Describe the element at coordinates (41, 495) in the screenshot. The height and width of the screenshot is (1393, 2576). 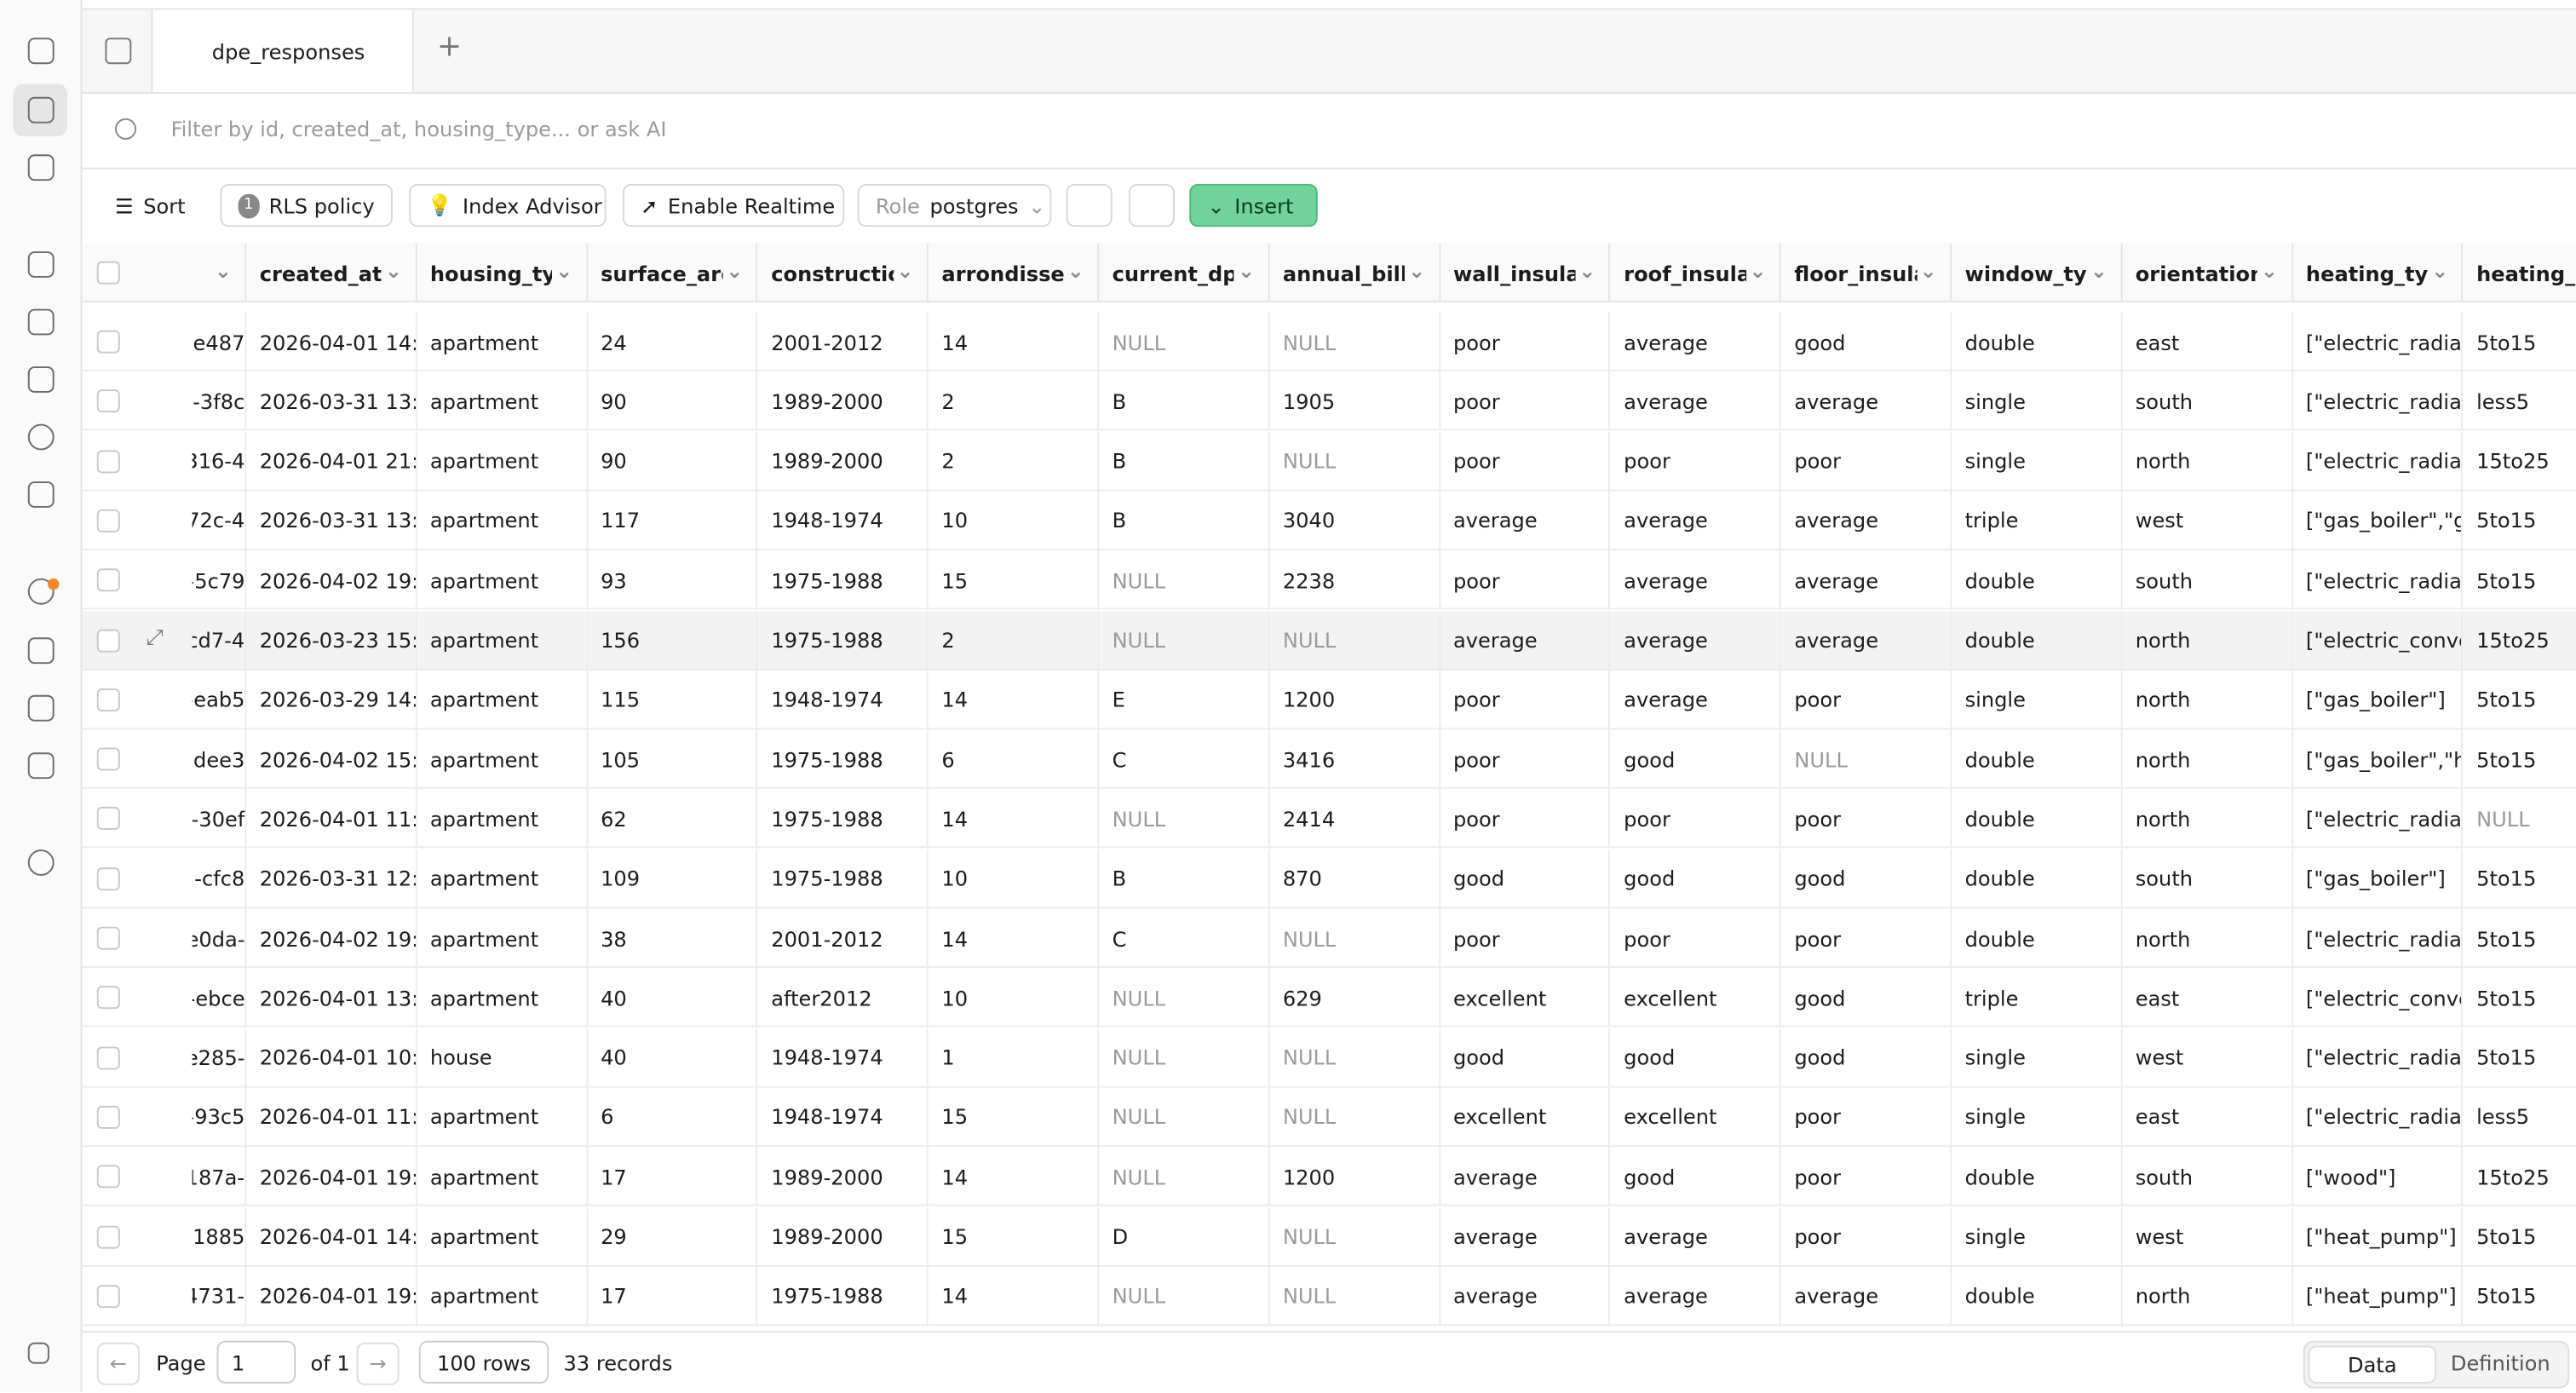
I see `functions-icon` at that location.